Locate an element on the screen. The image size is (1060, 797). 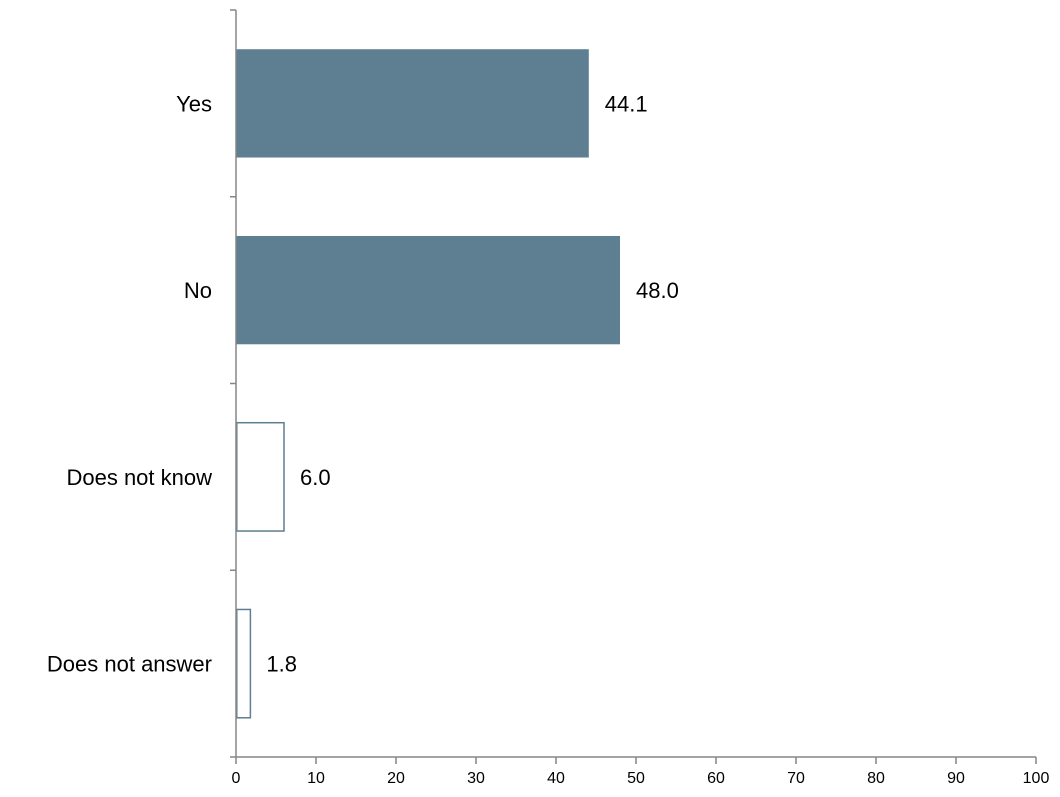
x-tick-label: 60 is located at coordinates (716, 778).